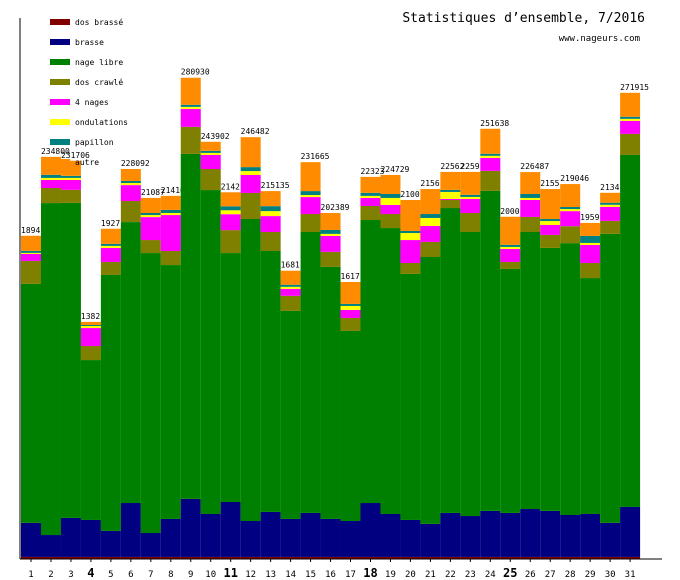  Describe the element at coordinates (99, 82) in the screenshot. I see `legend-label: dos crawlé` at that location.